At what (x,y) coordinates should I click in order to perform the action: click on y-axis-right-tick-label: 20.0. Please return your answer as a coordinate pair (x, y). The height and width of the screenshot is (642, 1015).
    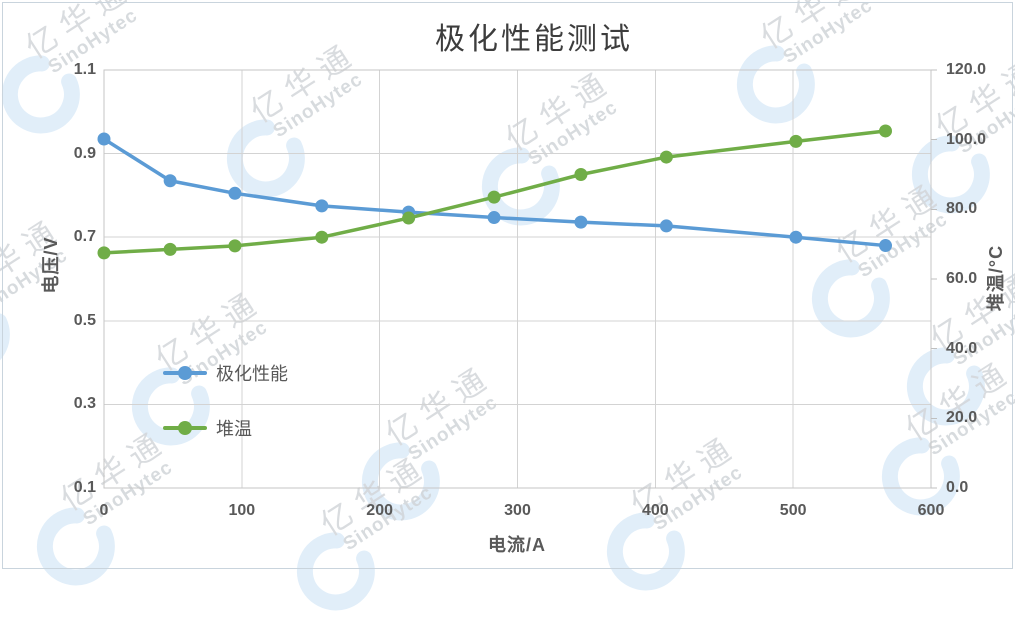
    Looking at the image, I should click on (962, 418).